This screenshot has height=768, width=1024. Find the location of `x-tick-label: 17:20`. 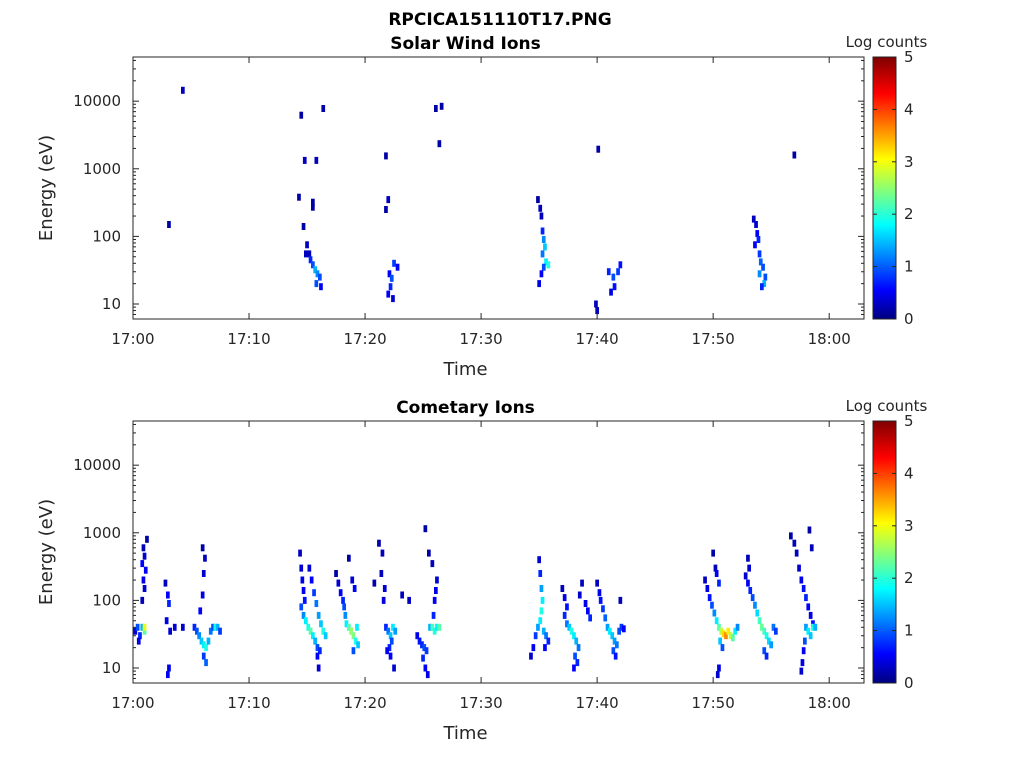

x-tick-label: 17:20 is located at coordinates (364, 703).